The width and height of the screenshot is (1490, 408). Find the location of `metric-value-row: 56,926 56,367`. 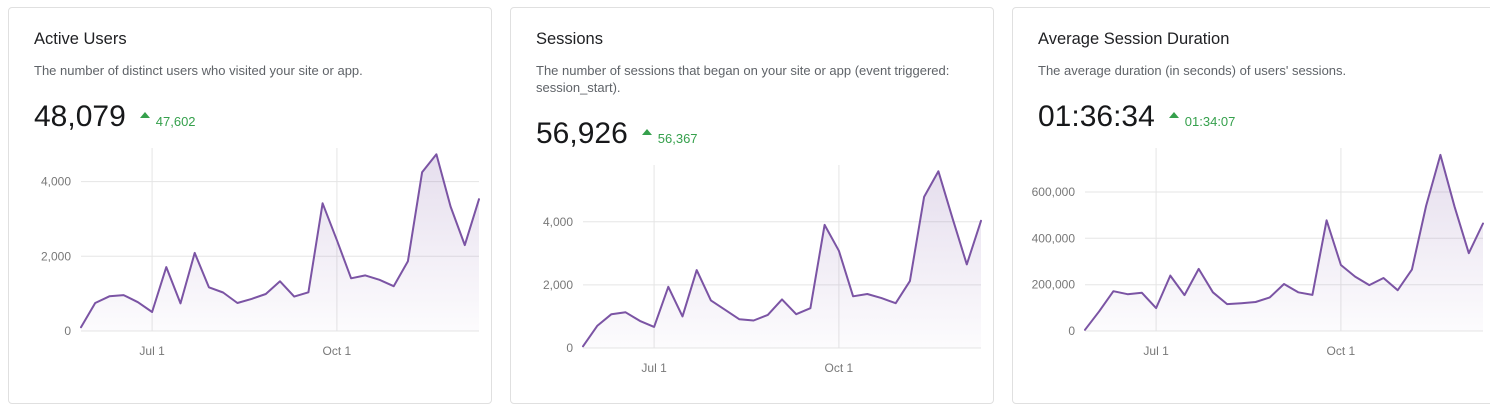

metric-value-row: 56,926 56,367 is located at coordinates (752, 134).